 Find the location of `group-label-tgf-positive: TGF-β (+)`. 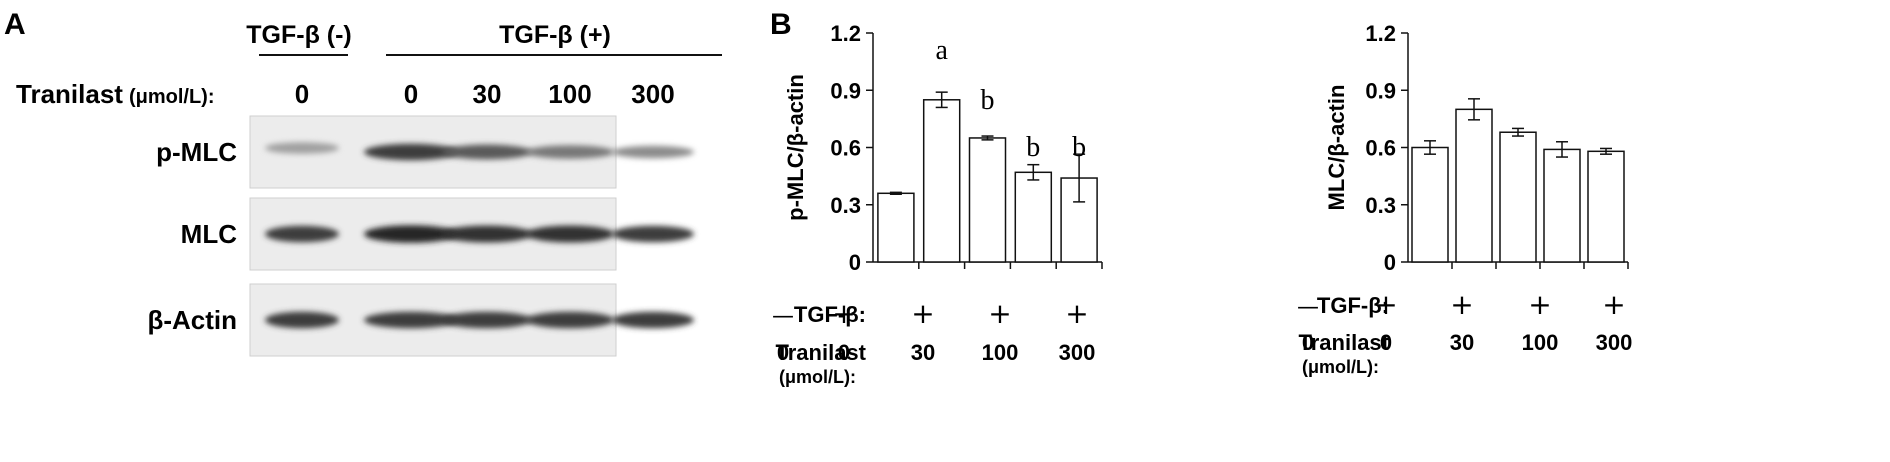

group-label-tgf-positive: TGF-β (+) is located at coordinates (555, 35).